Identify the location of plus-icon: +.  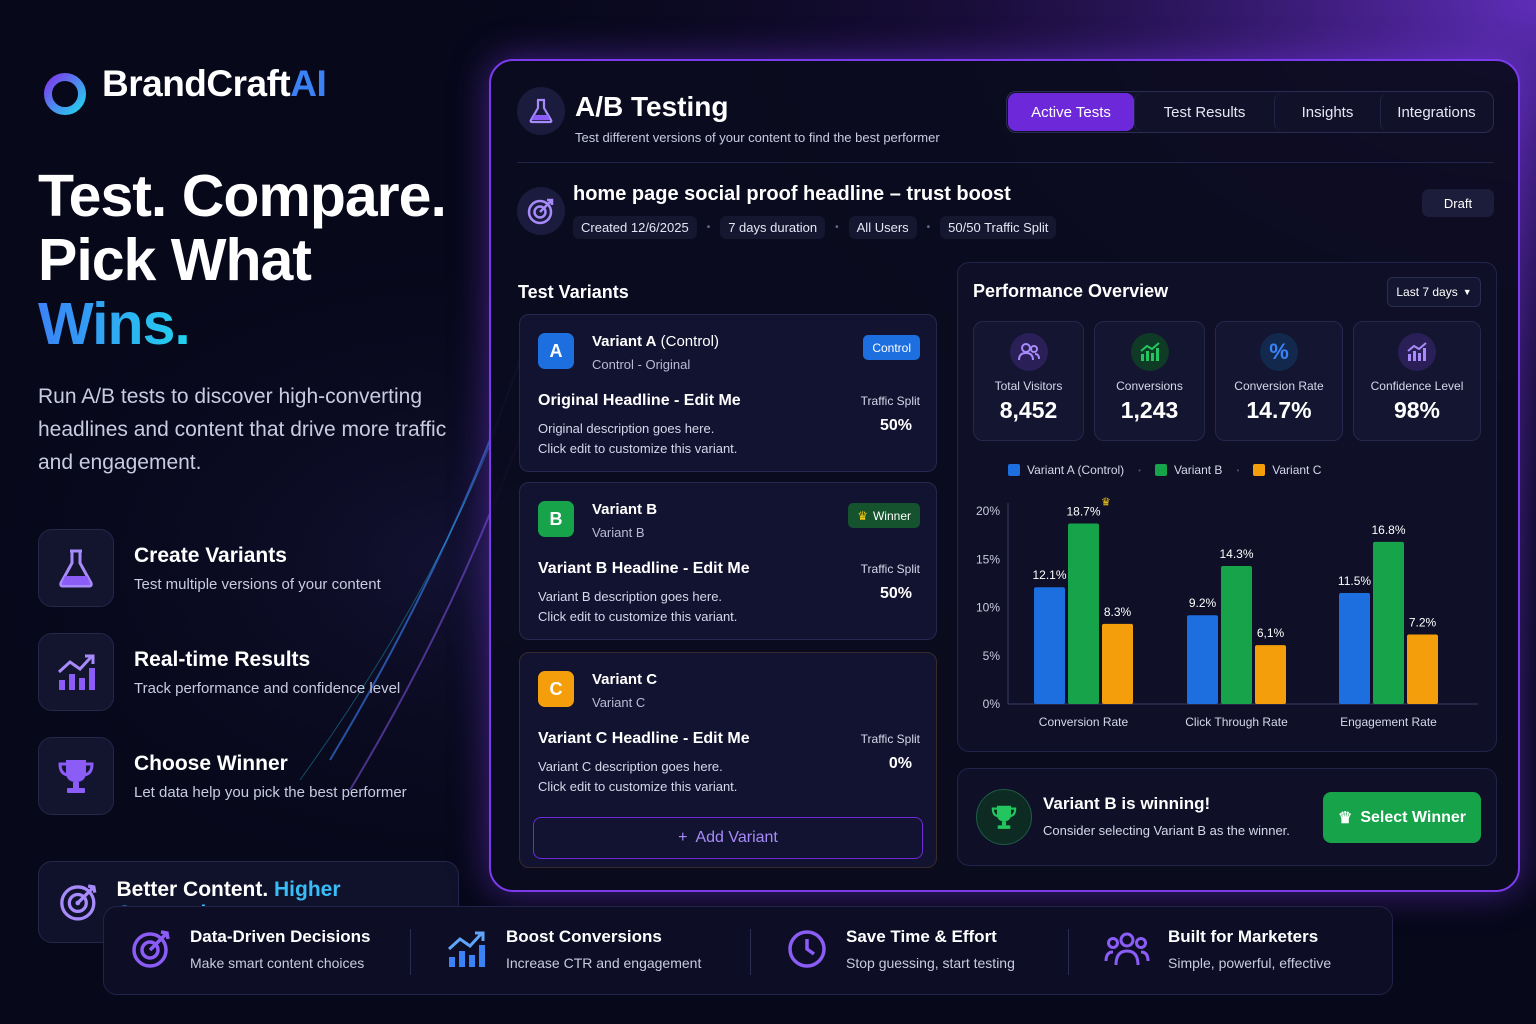
(683, 837).